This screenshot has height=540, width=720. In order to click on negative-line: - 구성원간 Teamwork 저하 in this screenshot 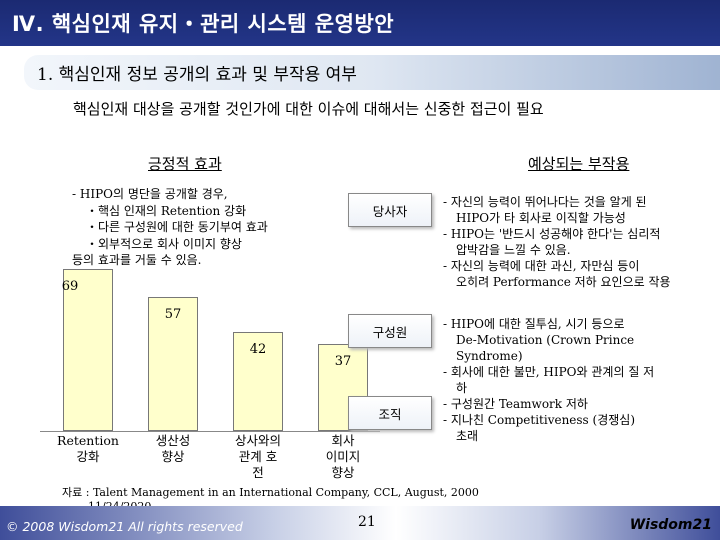, I will do `click(515, 404)`.